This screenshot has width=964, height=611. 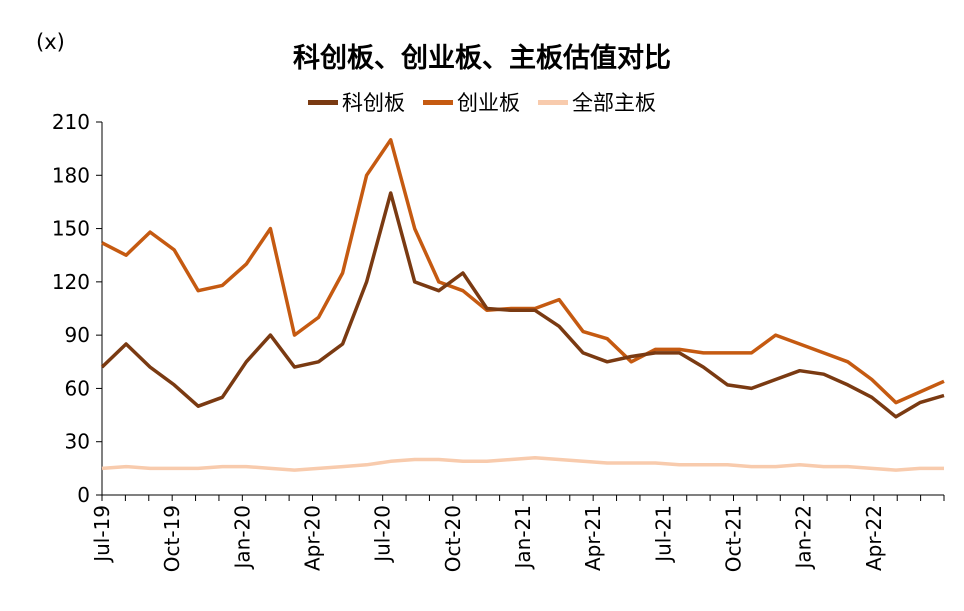 I want to click on legend-item-chinext: 创业板, so click(x=471, y=102).